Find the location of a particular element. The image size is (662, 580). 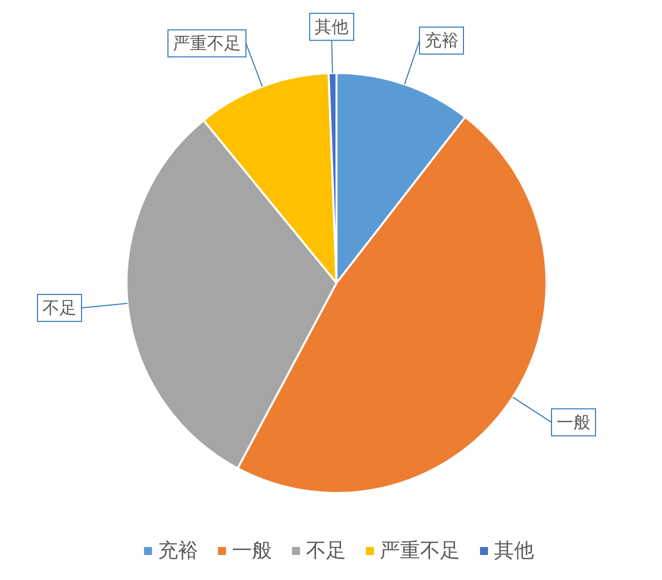

slice-label: 严重不足 is located at coordinates (206, 43).